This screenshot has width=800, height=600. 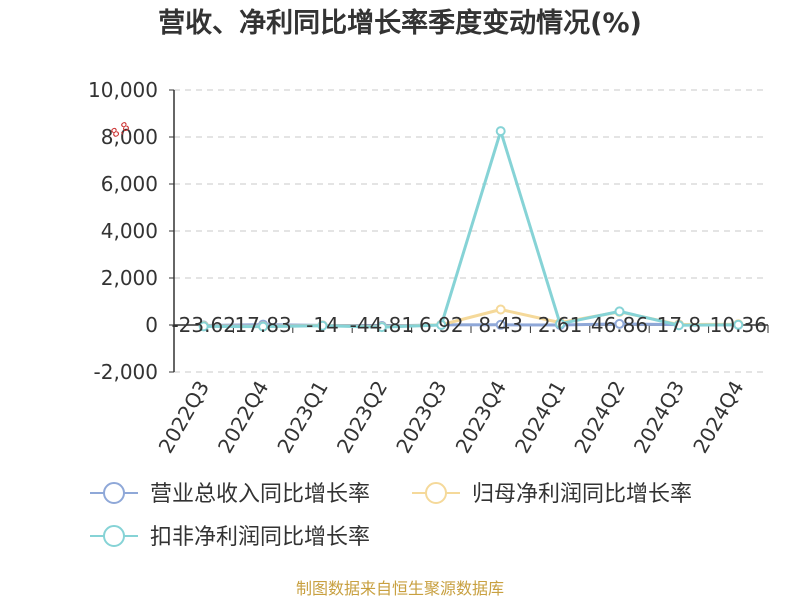 What do you see at coordinates (243, 417) in the screenshot?
I see `x-tick-label: 2022Q4` at bounding box center [243, 417].